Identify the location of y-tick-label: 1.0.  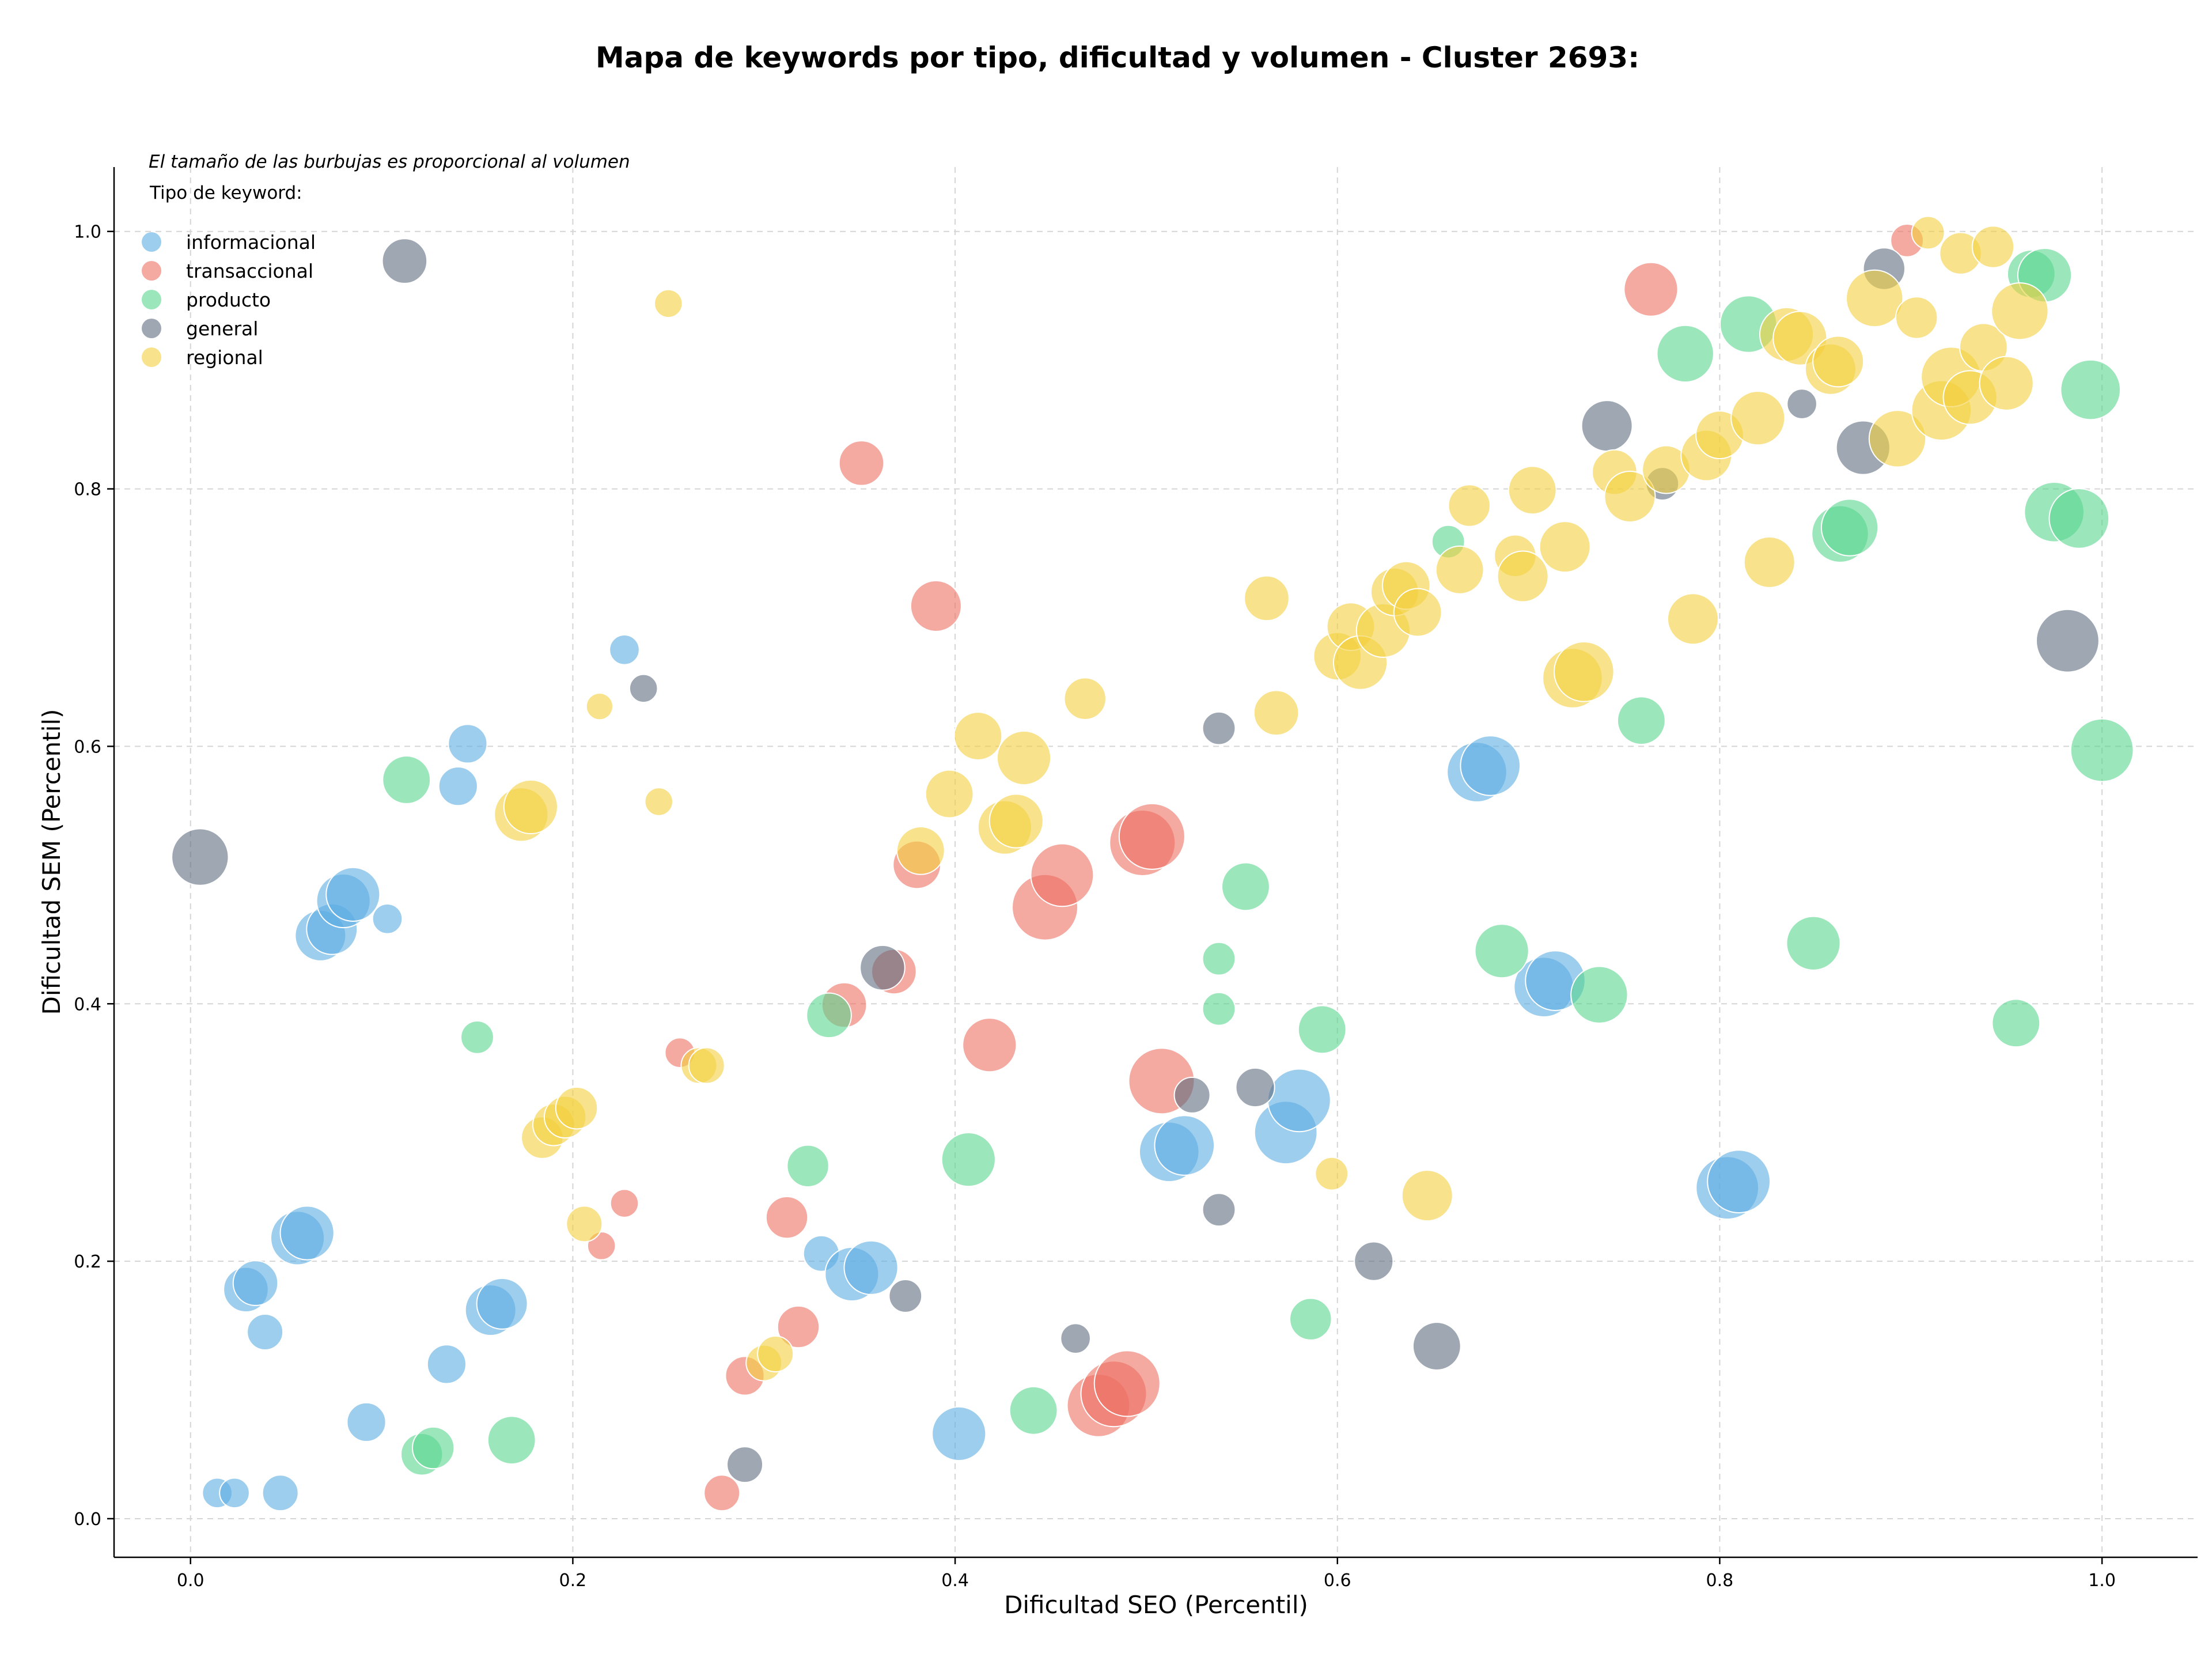
(87, 232).